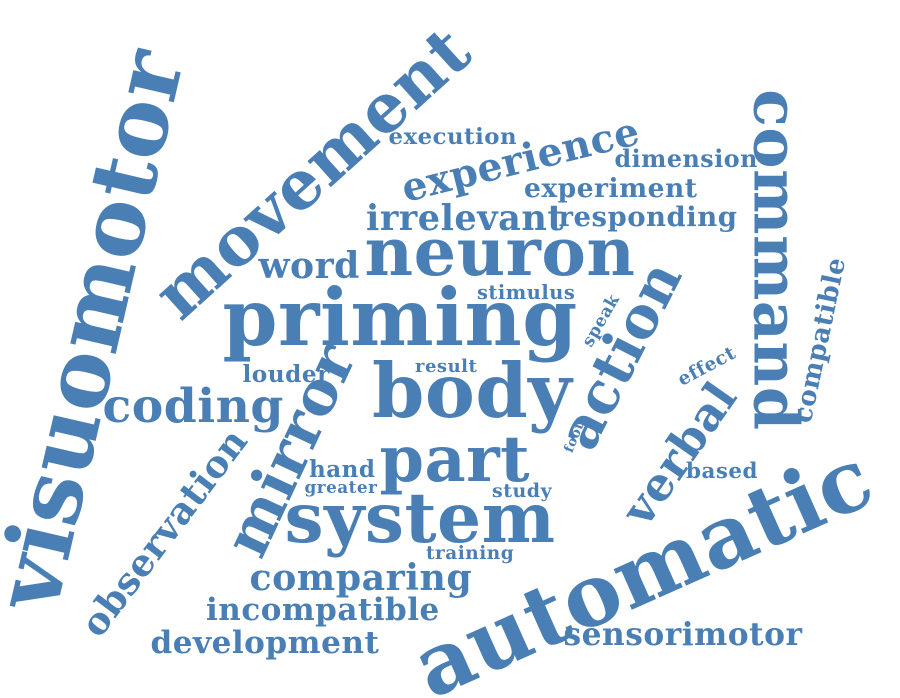  I want to click on word-body: body, so click(472, 390).